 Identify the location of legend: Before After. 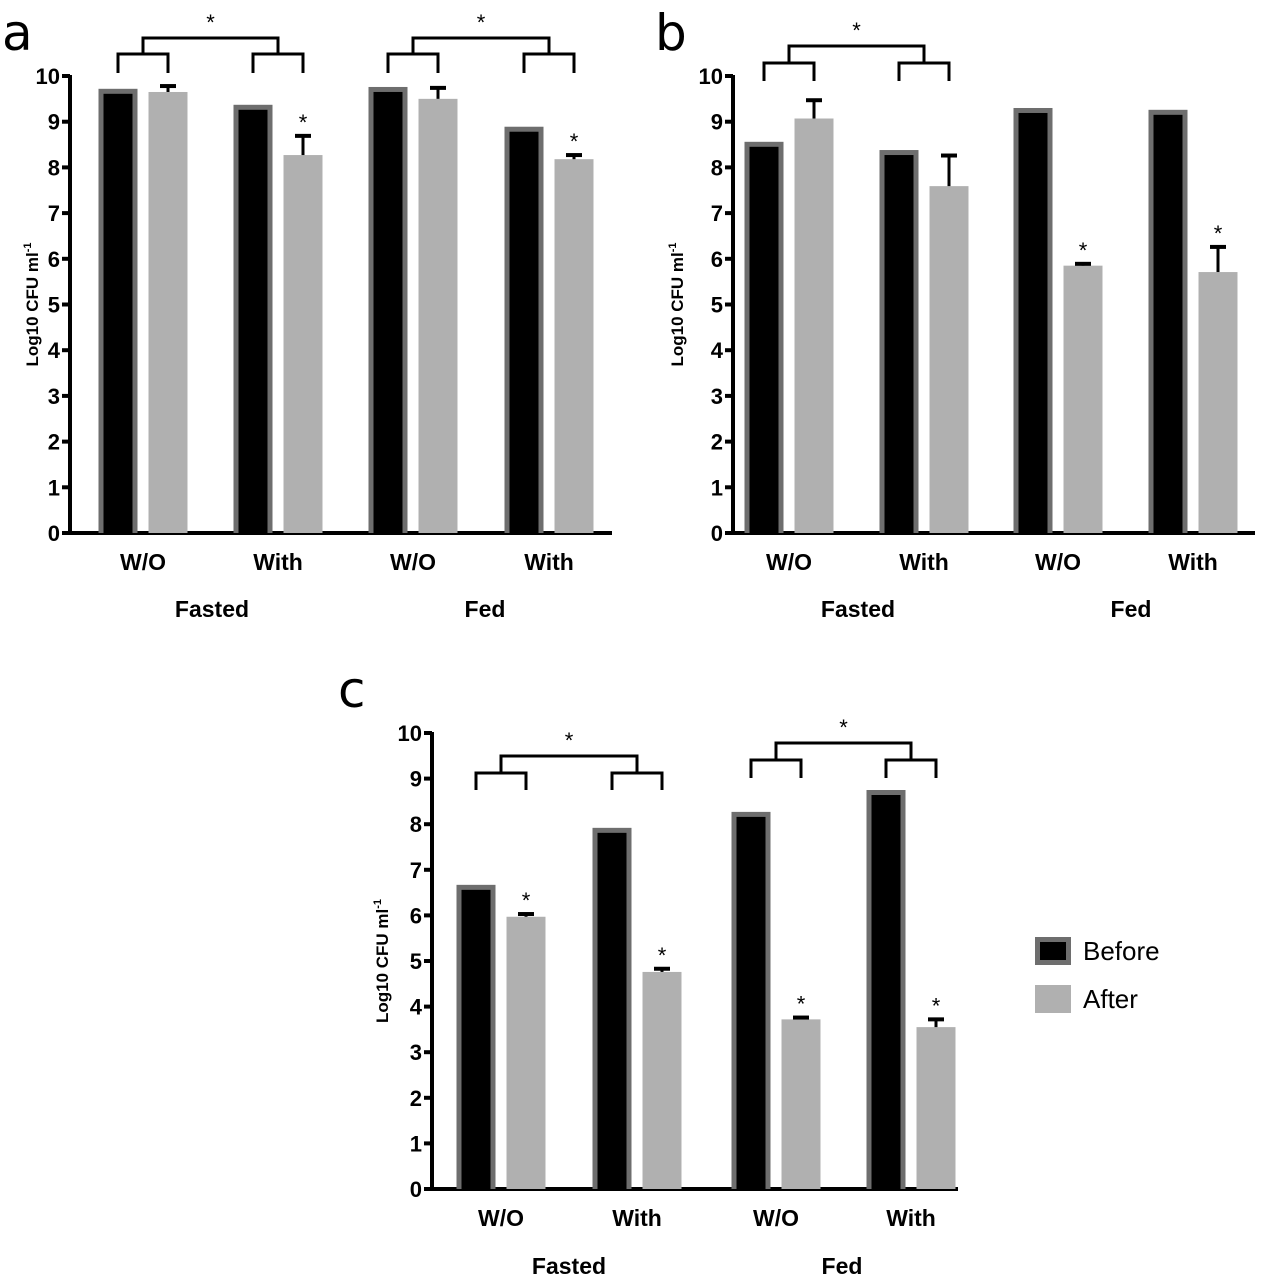
(1097, 975).